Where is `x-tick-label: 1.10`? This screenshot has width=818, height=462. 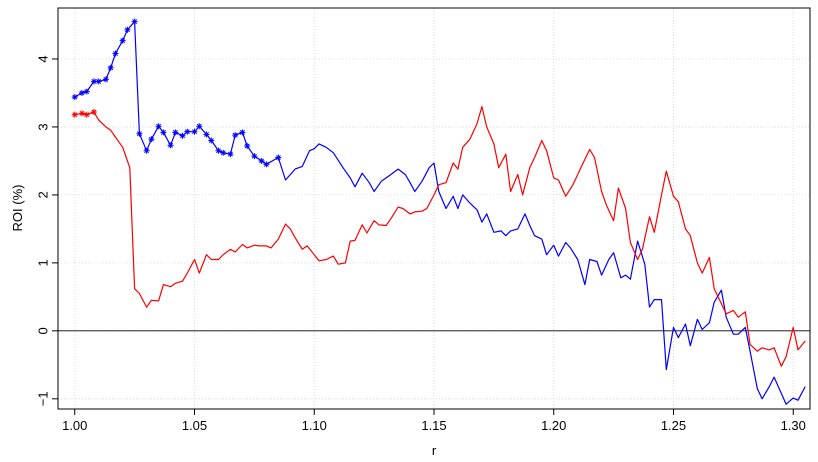
x-tick-label: 1.10 is located at coordinates (314, 425).